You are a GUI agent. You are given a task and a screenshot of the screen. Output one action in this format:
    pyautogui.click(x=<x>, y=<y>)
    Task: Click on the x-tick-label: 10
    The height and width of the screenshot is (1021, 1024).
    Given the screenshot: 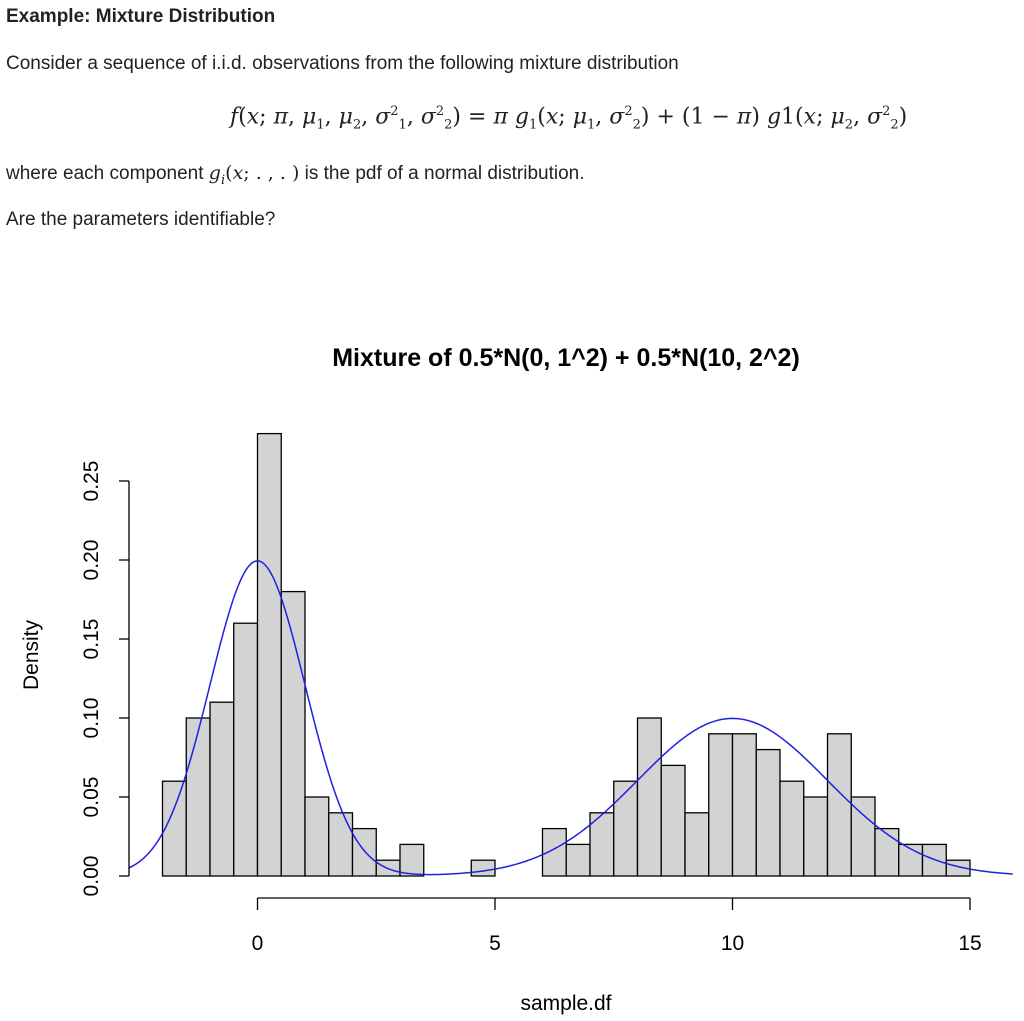 What is the action you would take?
    pyautogui.click(x=732, y=943)
    